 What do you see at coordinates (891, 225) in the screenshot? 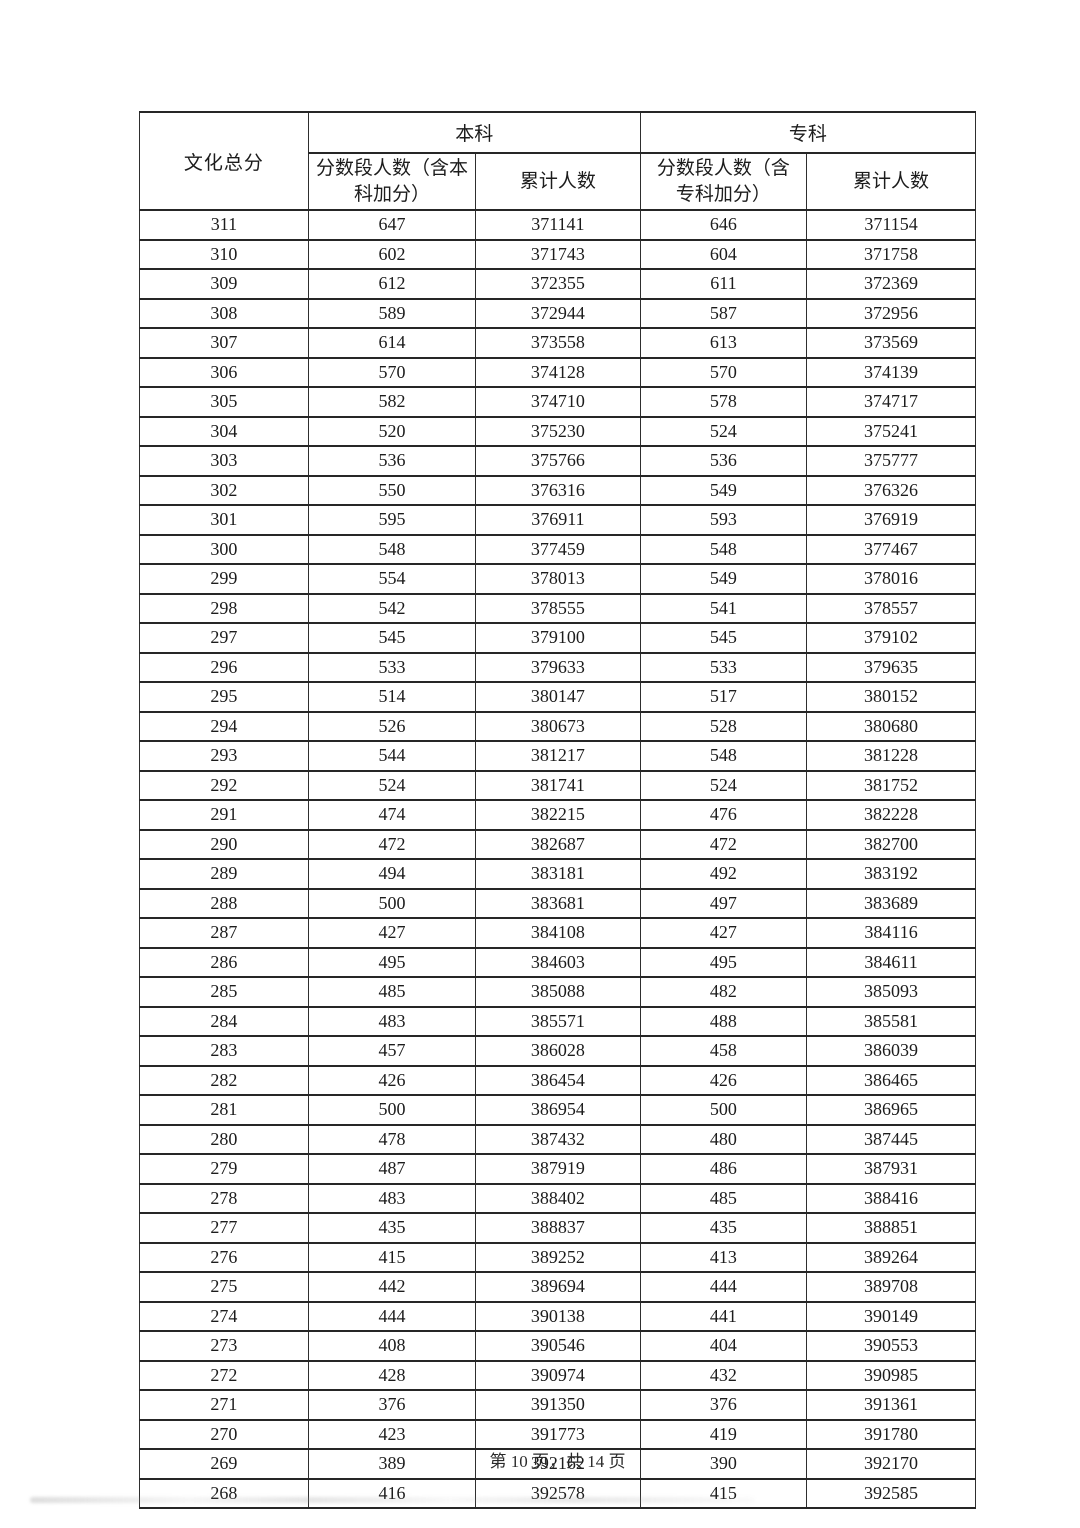
I see `table-cell: 371154` at bounding box center [891, 225].